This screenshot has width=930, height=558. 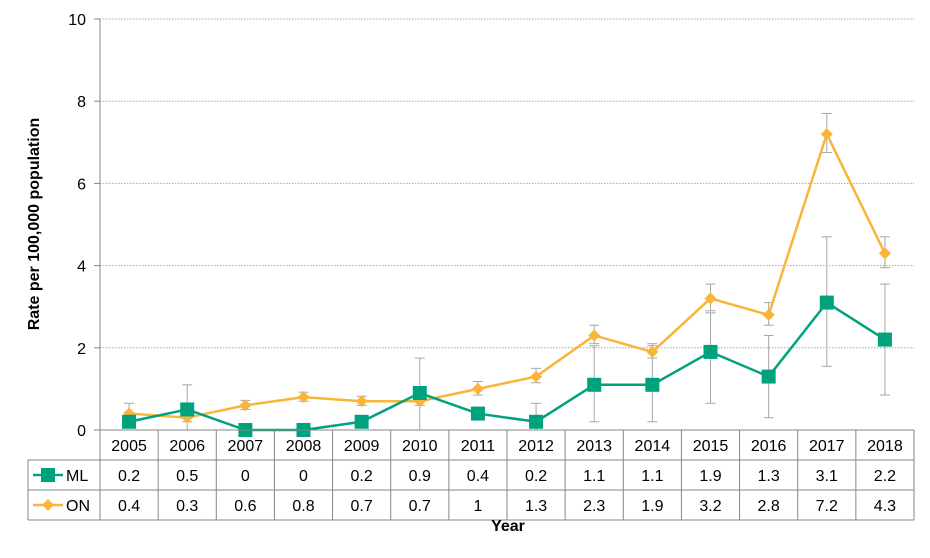 What do you see at coordinates (653, 446) in the screenshot?
I see `x-tick-label: 2014` at bounding box center [653, 446].